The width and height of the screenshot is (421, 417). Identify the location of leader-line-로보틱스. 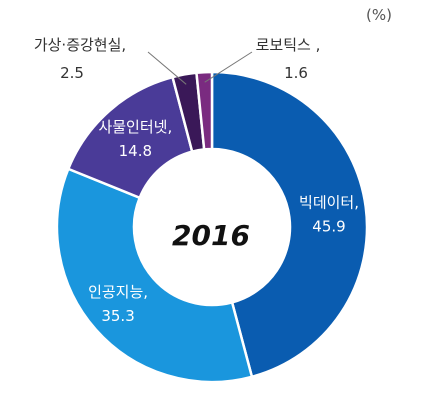
(228, 67).